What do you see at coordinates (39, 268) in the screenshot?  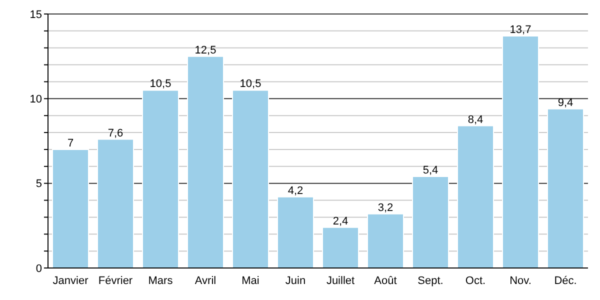 I see `y-tick-label: 0` at bounding box center [39, 268].